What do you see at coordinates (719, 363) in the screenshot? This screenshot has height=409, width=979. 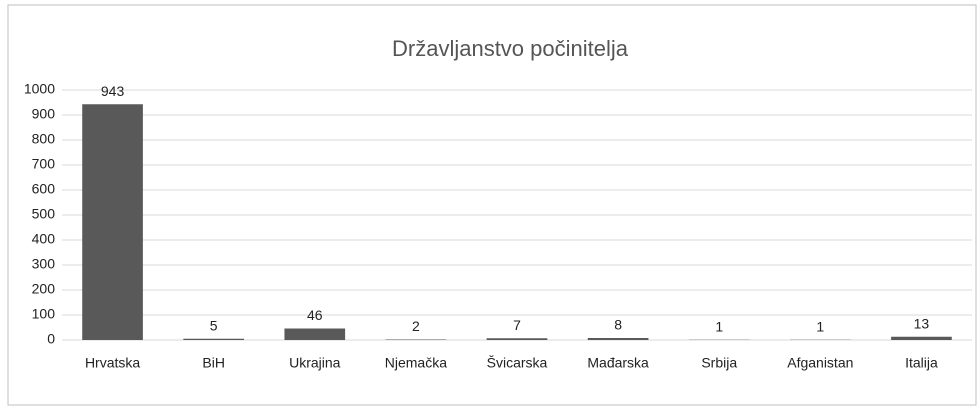 I see `x-tick-label: Srbija` at bounding box center [719, 363].